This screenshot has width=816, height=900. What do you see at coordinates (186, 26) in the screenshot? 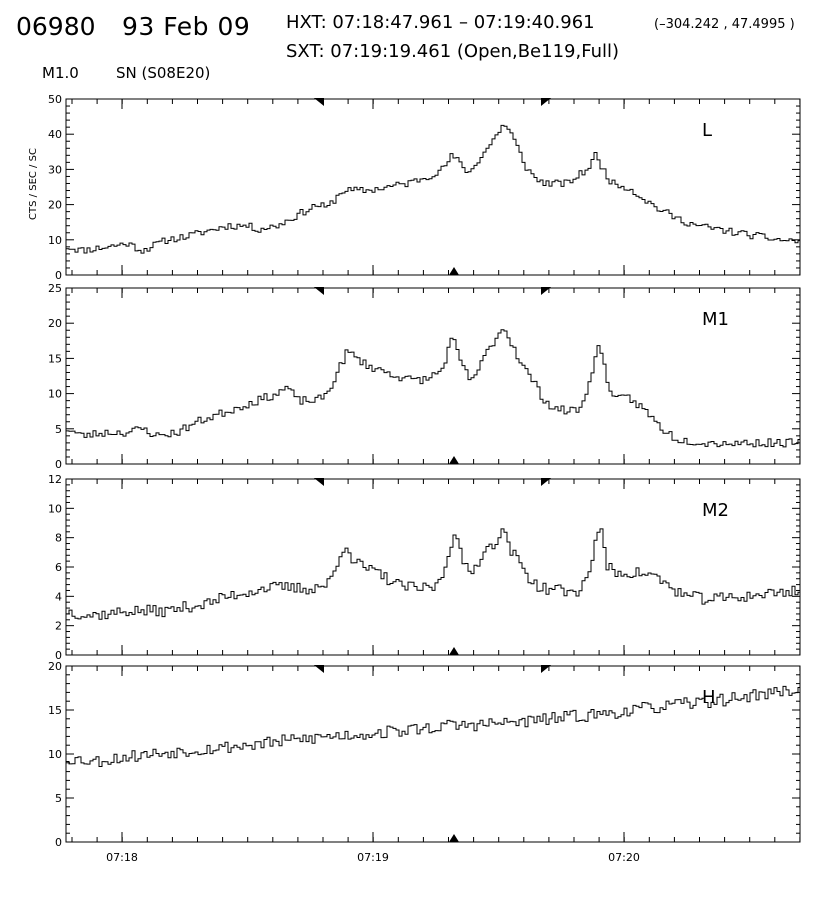
I see `observation-date: 93 Feb 09` at bounding box center [186, 26].